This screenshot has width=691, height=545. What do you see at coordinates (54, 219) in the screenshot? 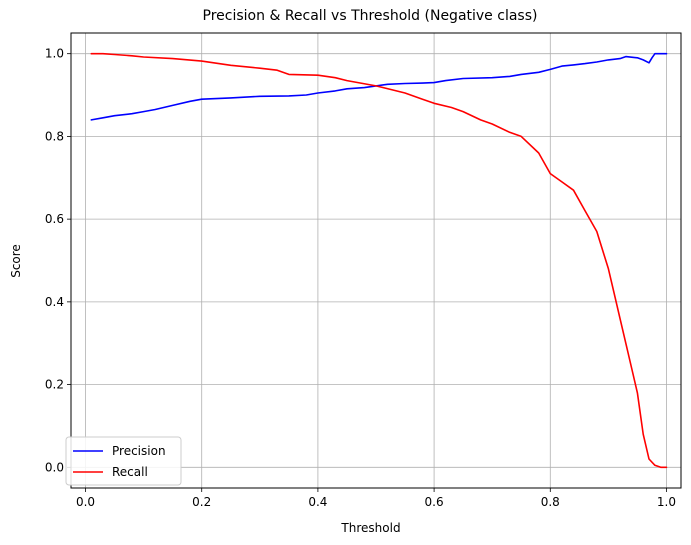
I see `y-tick-label: 0.6` at bounding box center [54, 219].